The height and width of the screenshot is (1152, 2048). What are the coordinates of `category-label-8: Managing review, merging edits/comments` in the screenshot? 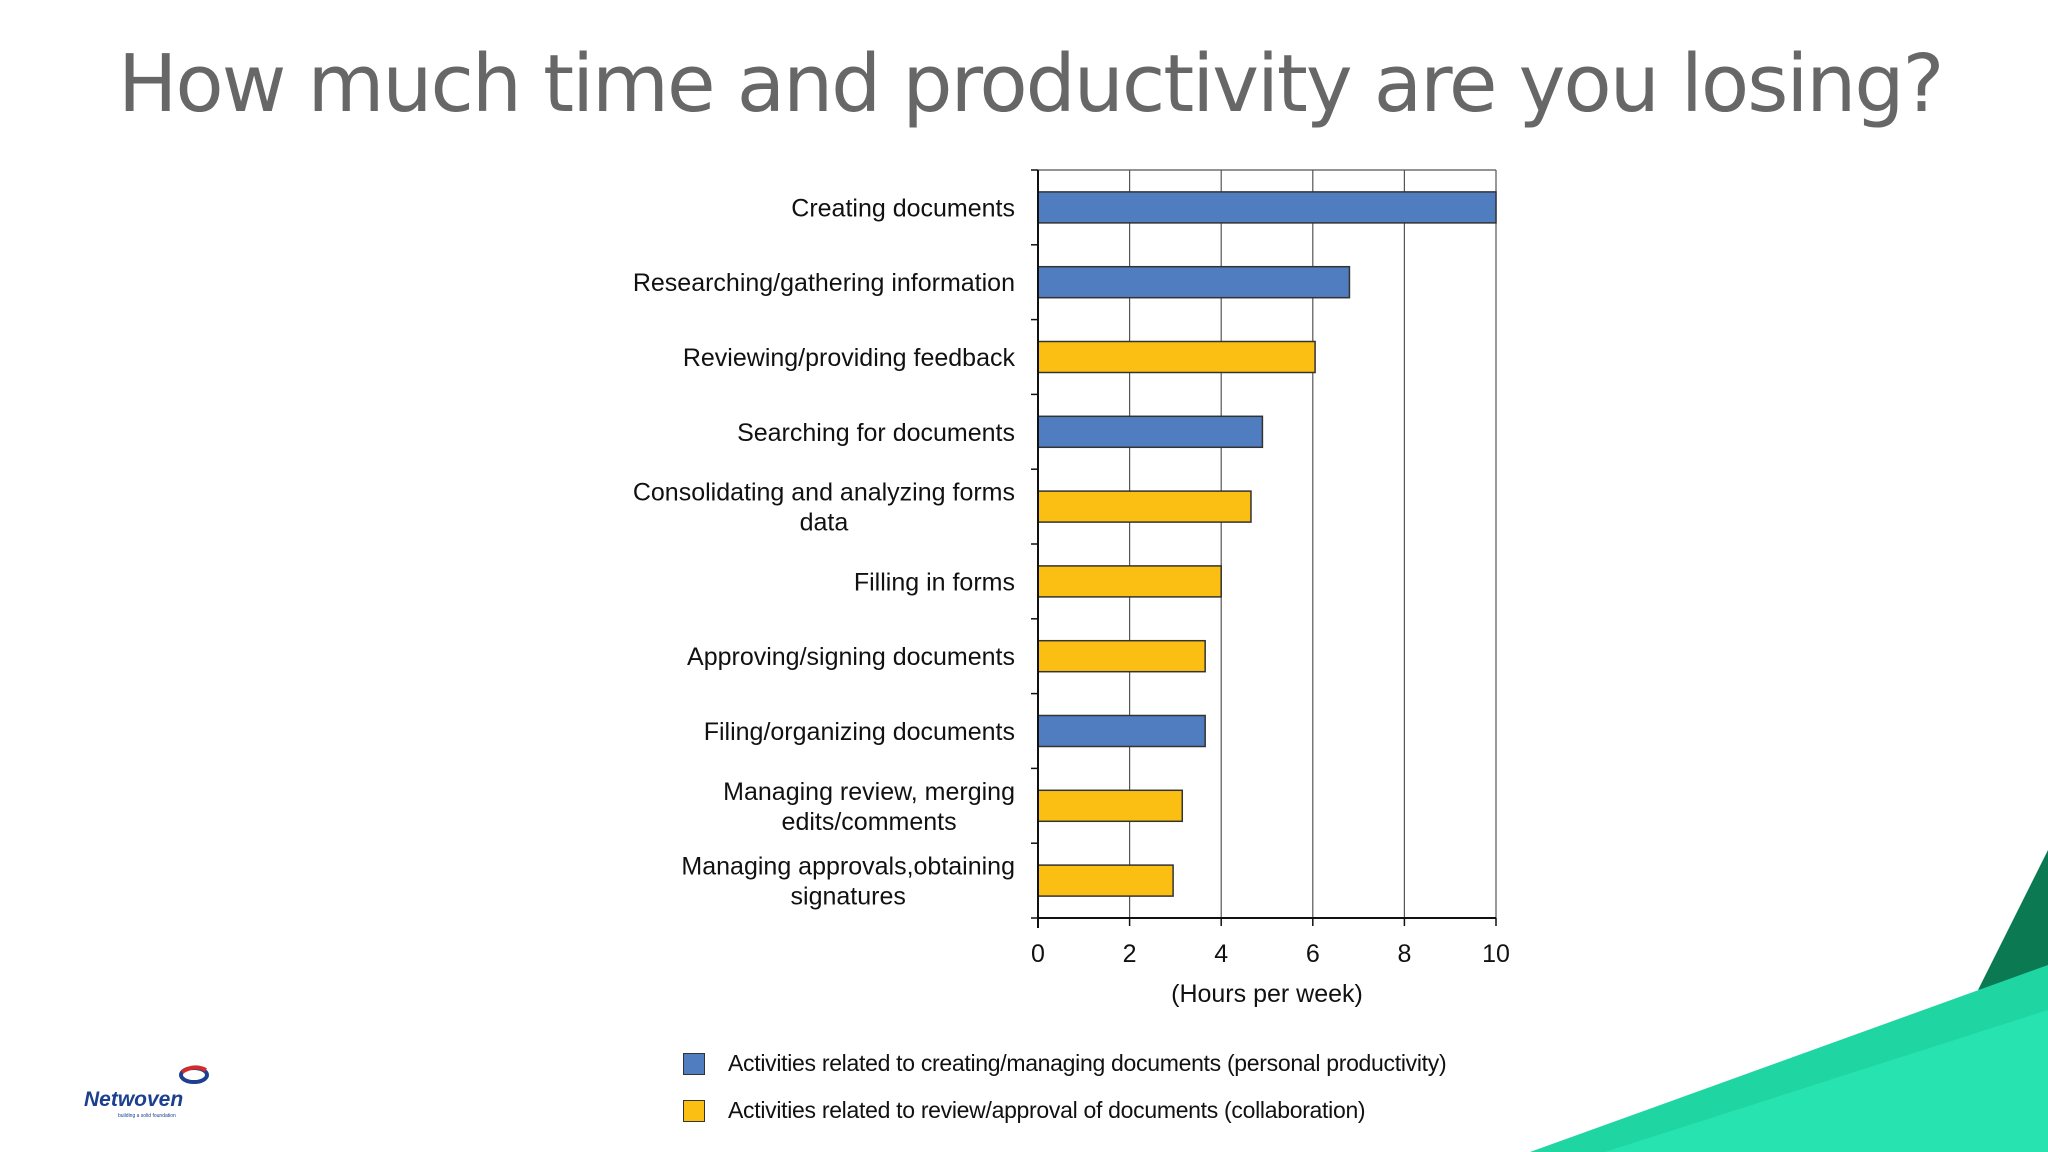 It's located at (869, 807).